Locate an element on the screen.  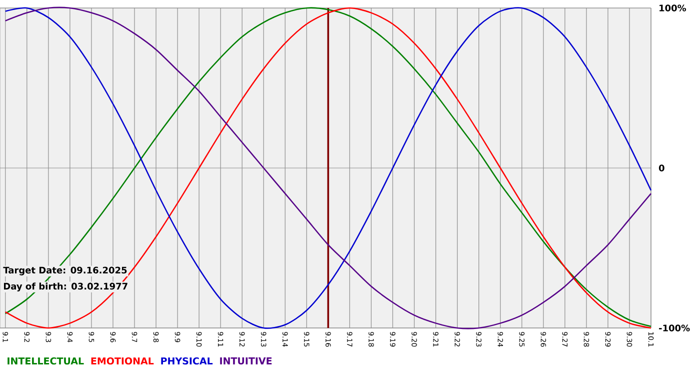
text: PHYSICAL is located at coordinates (187, 361).